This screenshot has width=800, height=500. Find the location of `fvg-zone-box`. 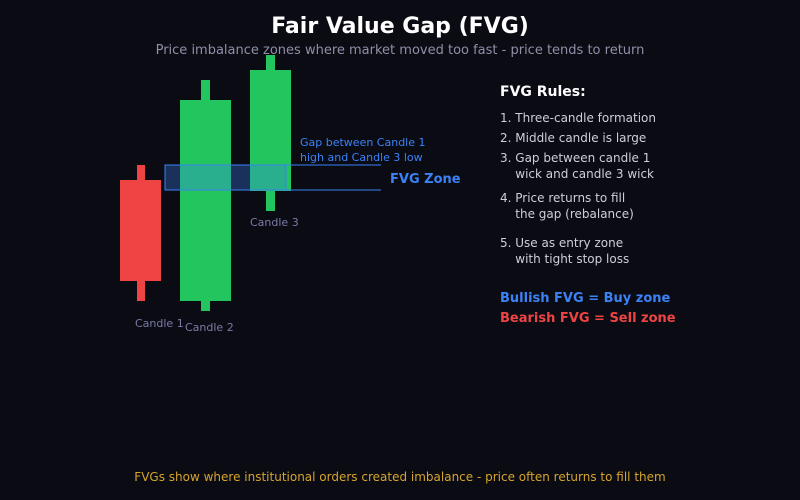

fvg-zone-box is located at coordinates (225, 177).